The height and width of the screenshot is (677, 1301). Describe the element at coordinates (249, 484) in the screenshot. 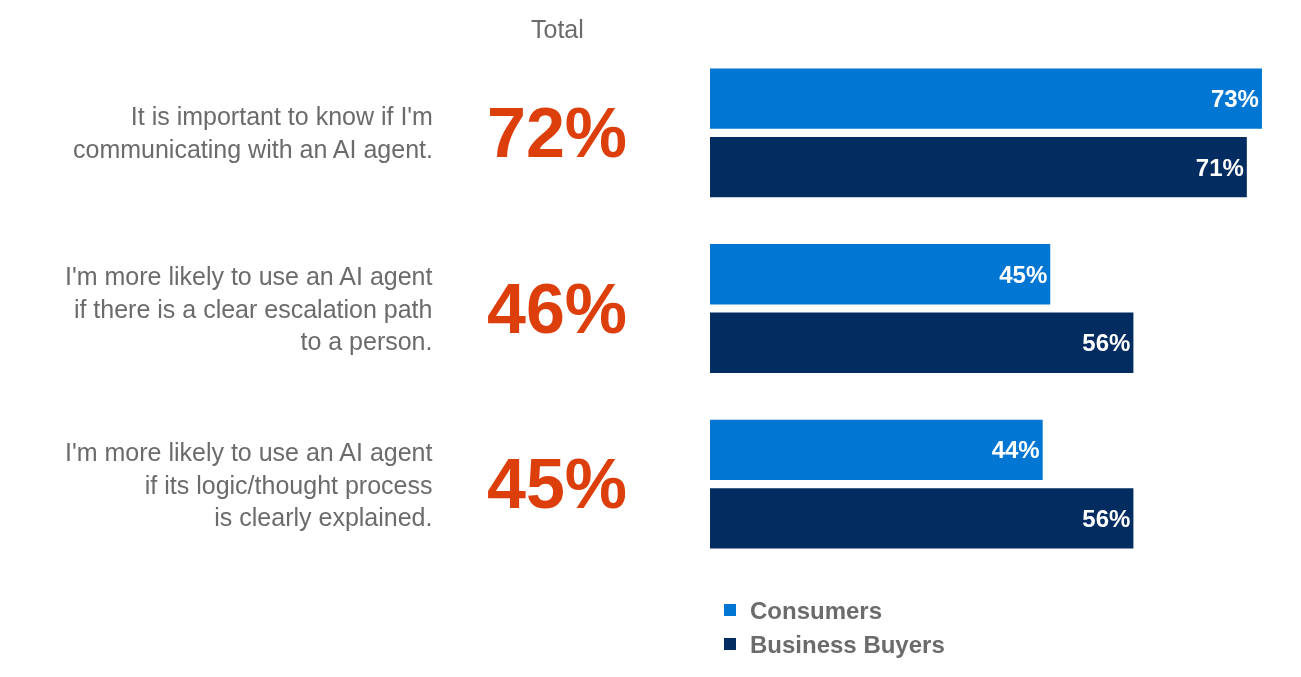

I see `y-tick-label: I'm more likely to use an AI agent if its logic/thought process is clearly explained.` at that location.